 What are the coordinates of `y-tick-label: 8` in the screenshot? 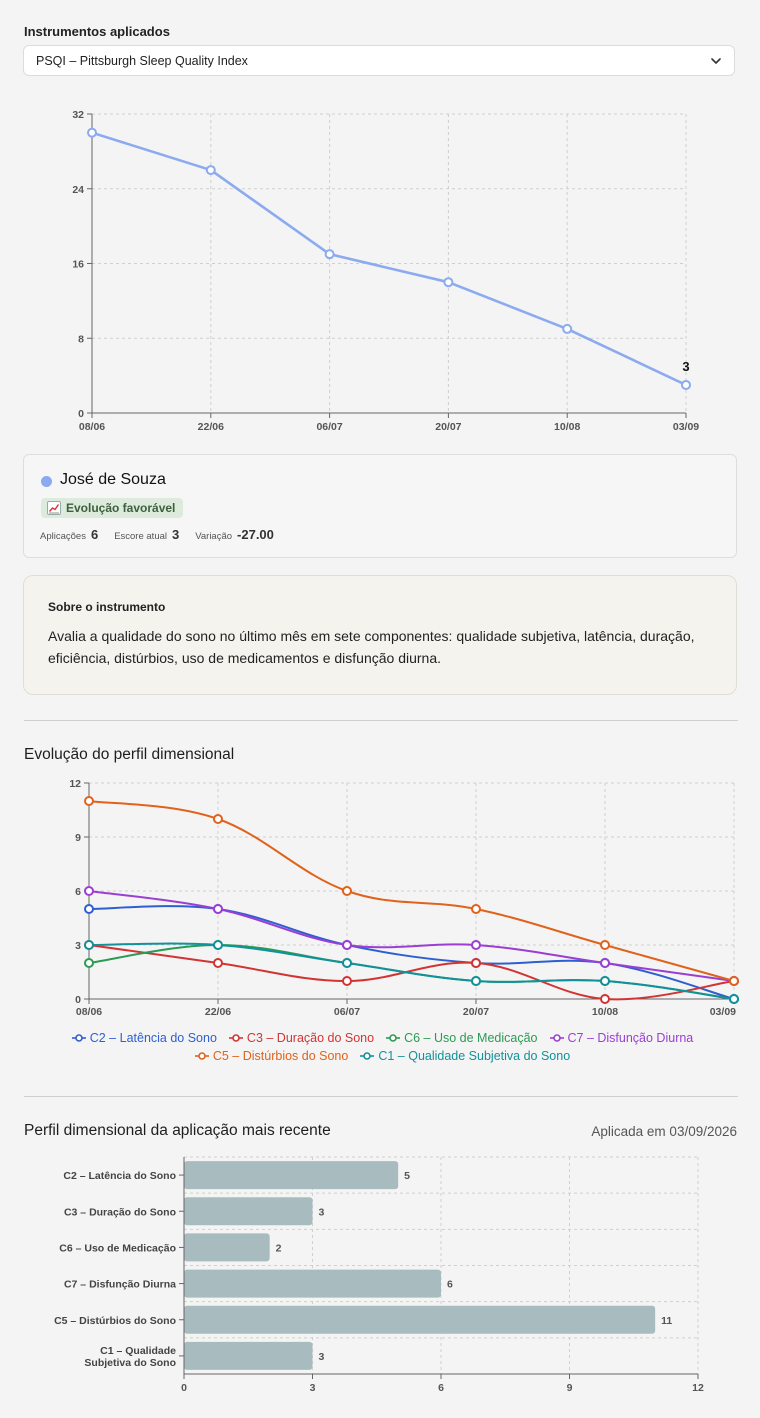 It's located at (81, 339).